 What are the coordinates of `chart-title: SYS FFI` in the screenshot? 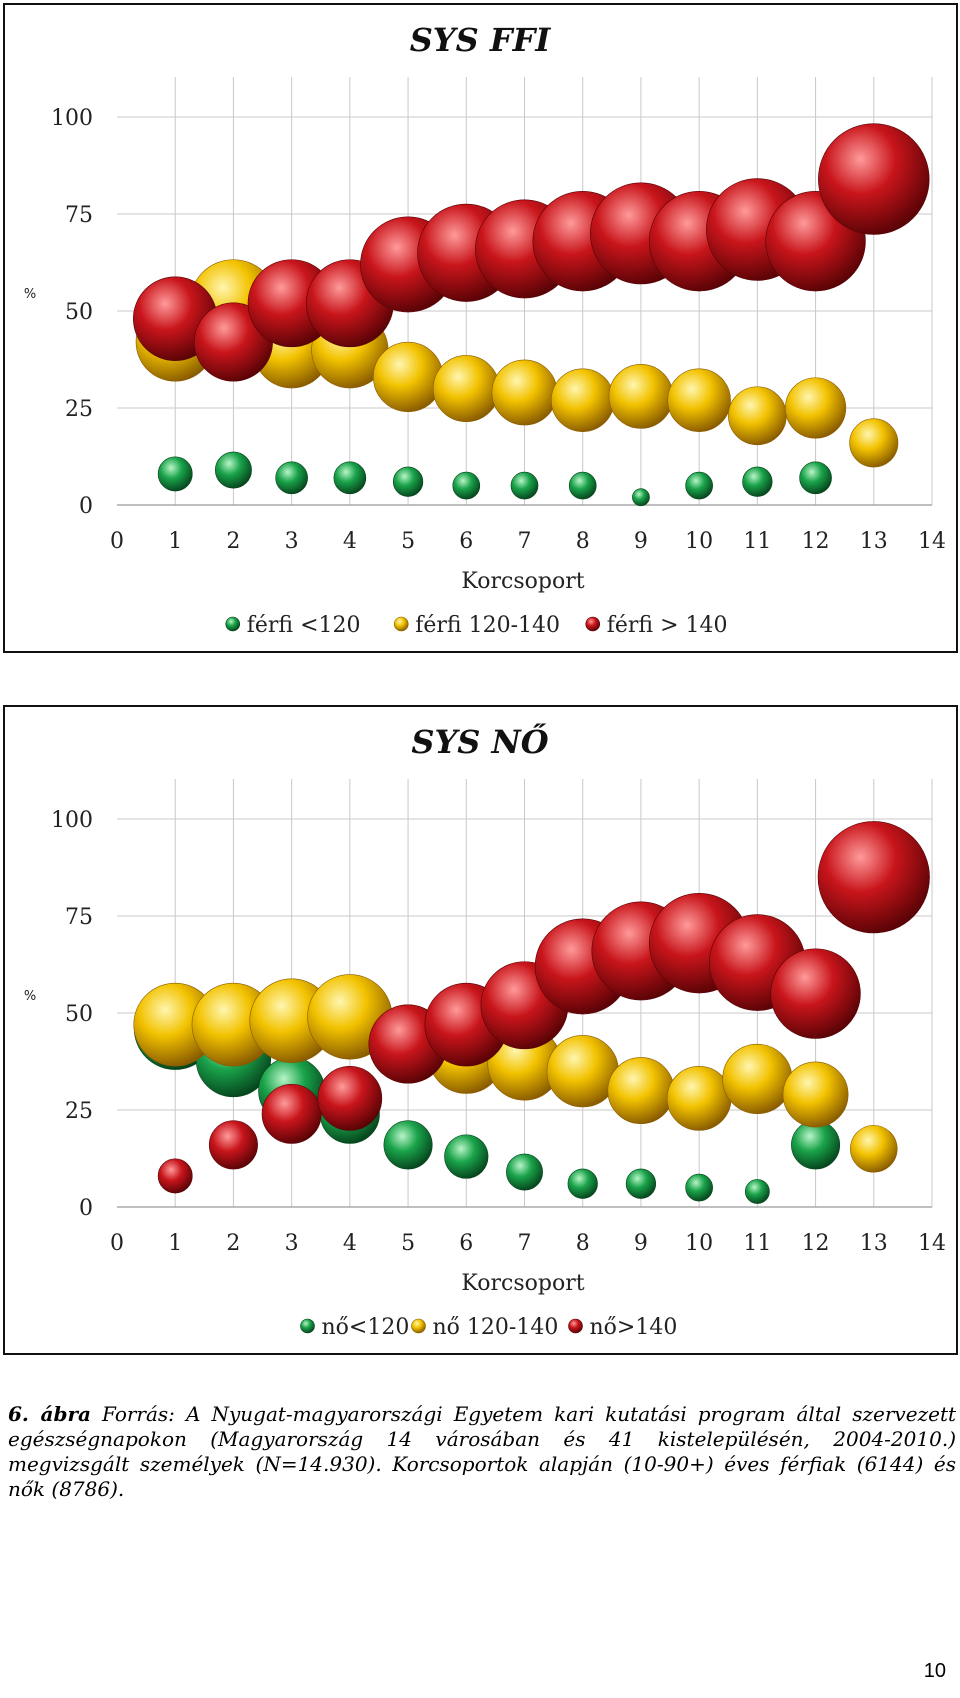 It's located at (481, 40).